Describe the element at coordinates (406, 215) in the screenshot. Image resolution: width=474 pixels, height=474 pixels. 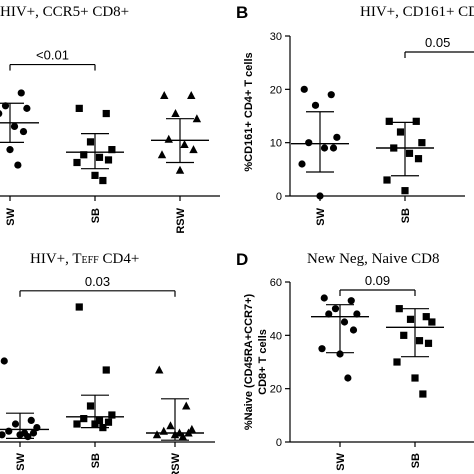
I see `panel-b-x-tick-label-sb: SB` at that location.